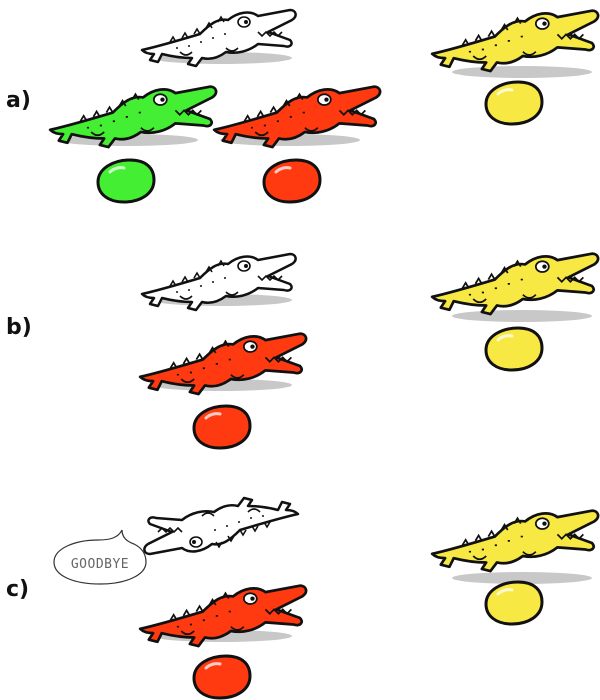  What do you see at coordinates (19, 327) in the screenshot?
I see `row-label-b: b)` at bounding box center [19, 327].